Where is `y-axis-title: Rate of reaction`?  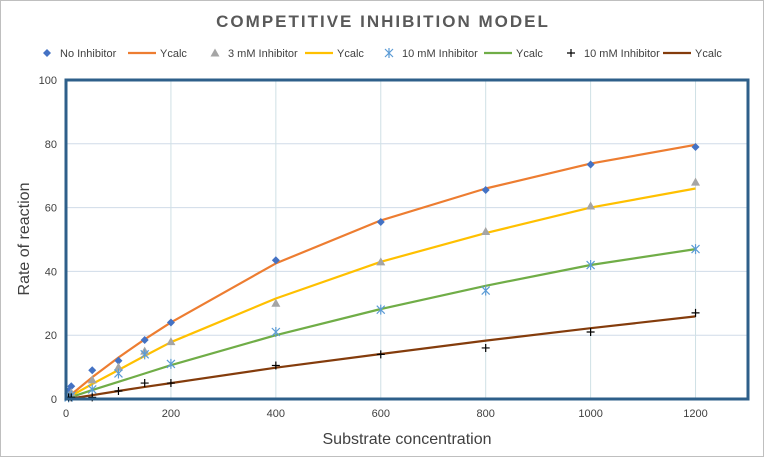 y-axis-title: Rate of reaction is located at coordinates (24, 239).